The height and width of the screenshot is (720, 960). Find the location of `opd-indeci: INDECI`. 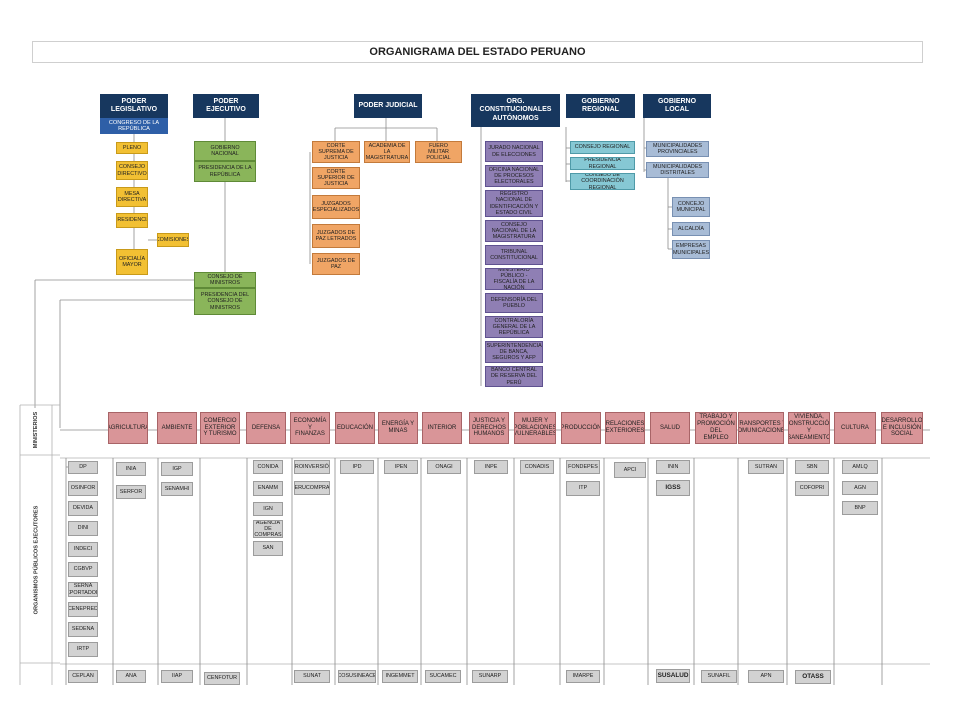

opd-indeci: INDECI is located at coordinates (83, 549).